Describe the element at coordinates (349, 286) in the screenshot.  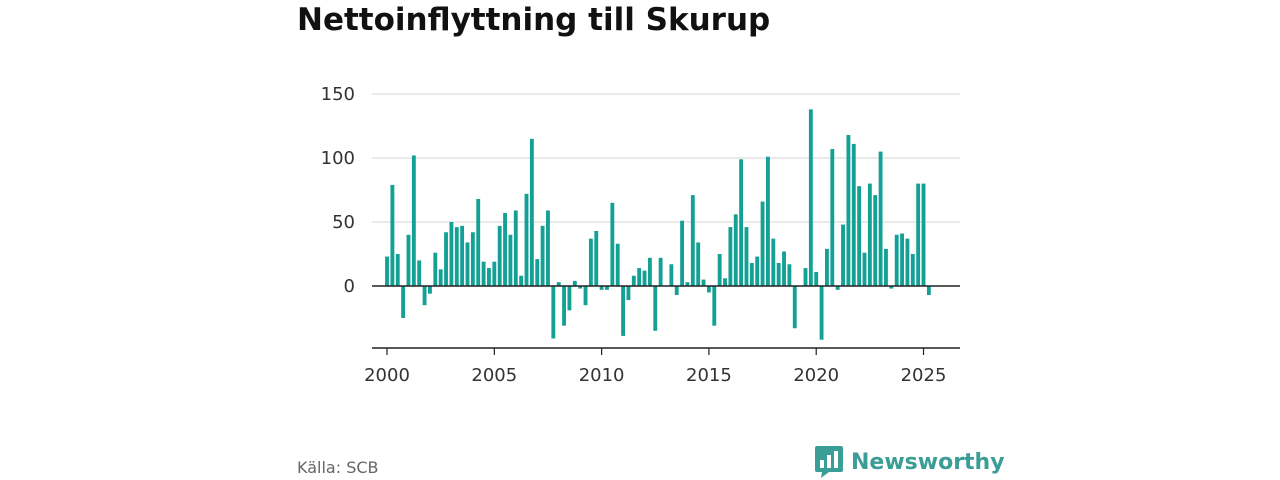
I see `y-tick-label: 0` at that location.